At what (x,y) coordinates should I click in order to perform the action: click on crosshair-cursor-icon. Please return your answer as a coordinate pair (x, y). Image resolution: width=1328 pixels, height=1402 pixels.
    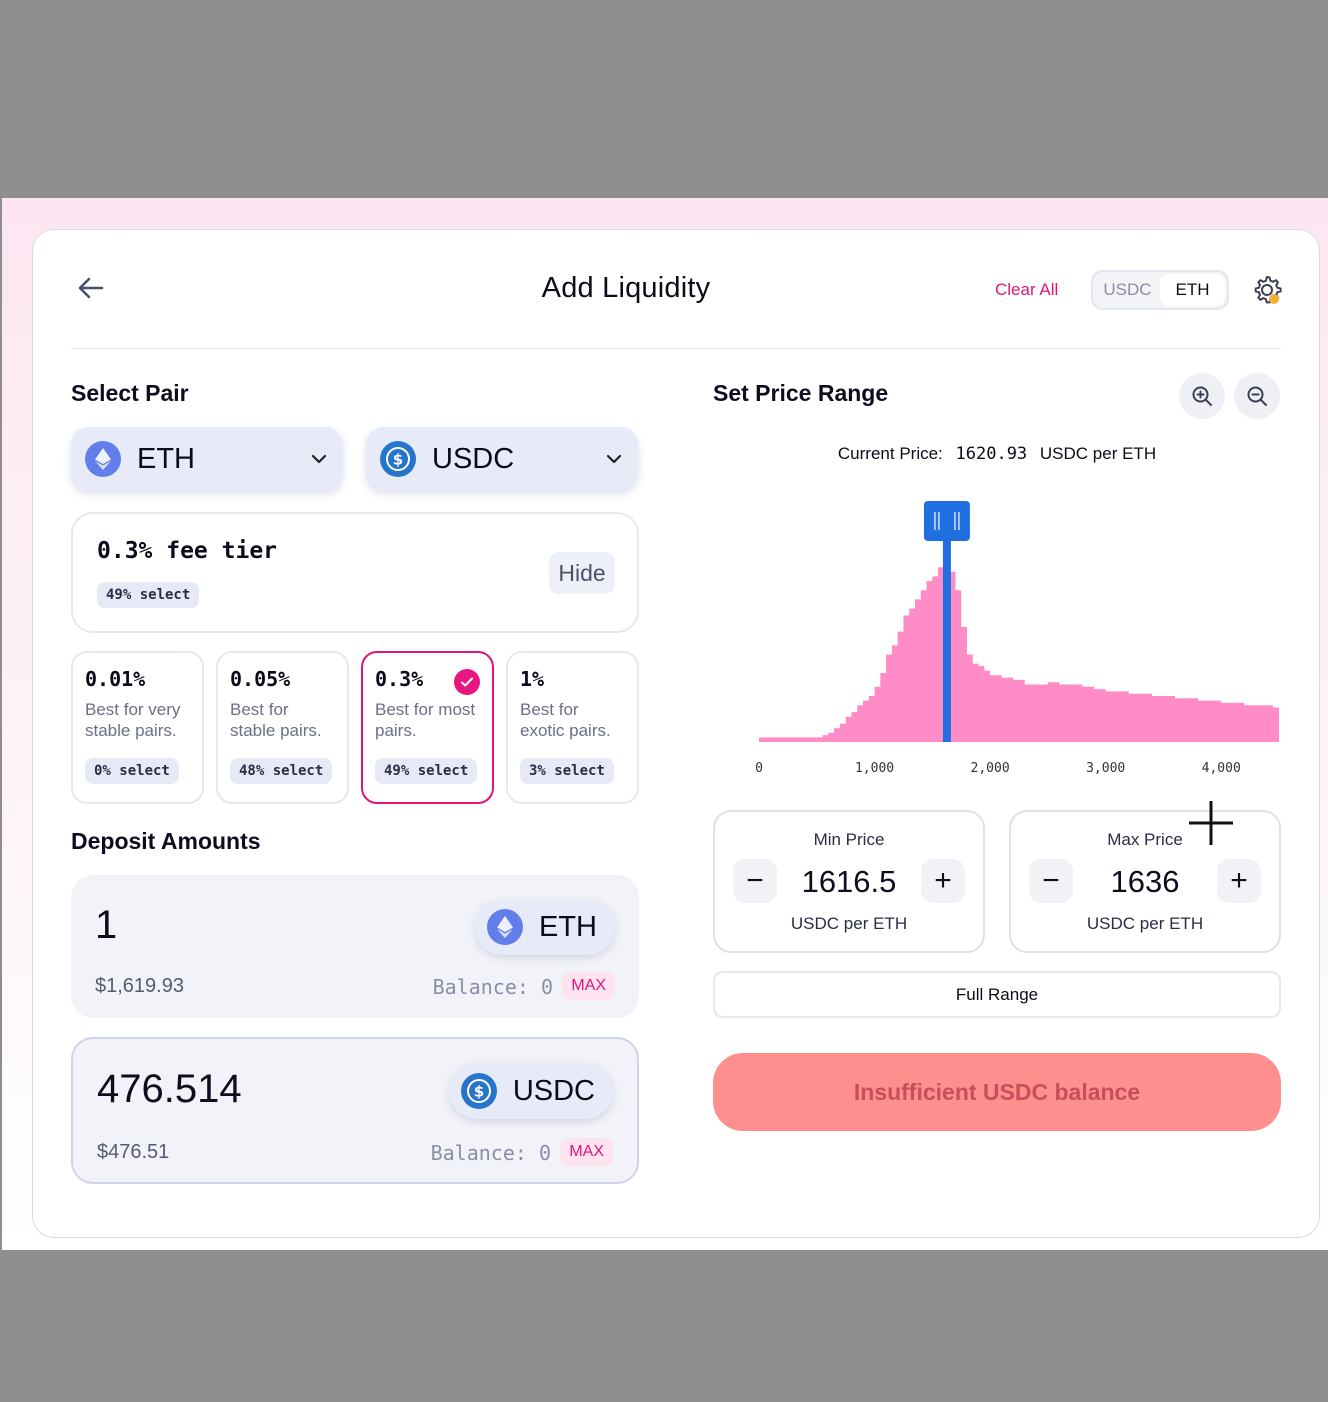
    Looking at the image, I should click on (1211, 823).